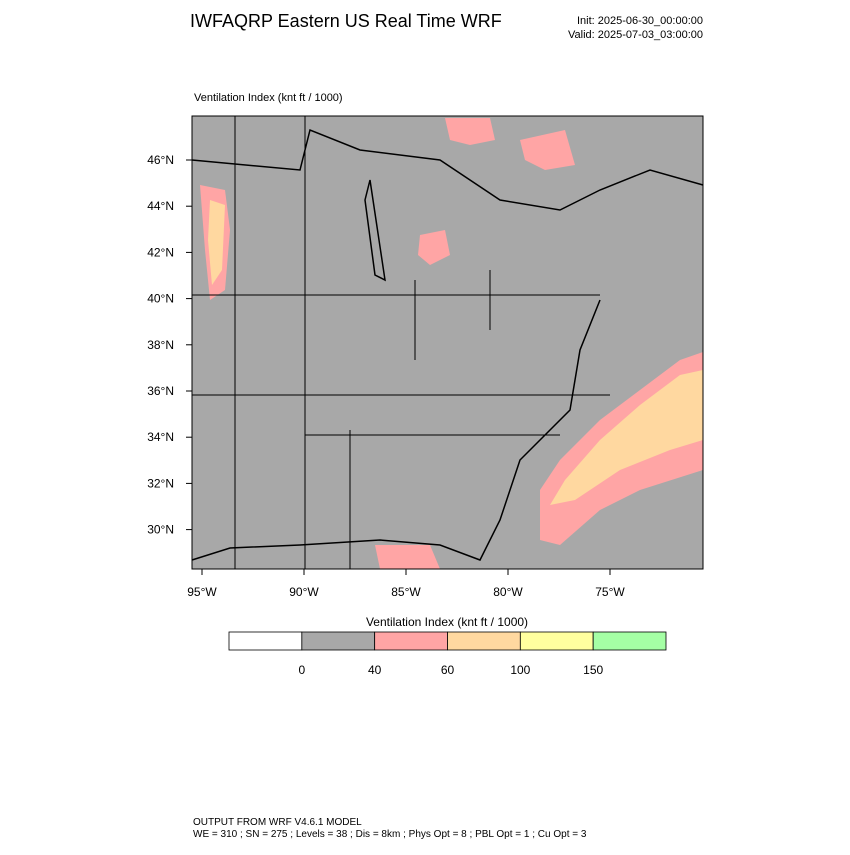 The width and height of the screenshot is (850, 855). I want to click on colorbar-tick-label: 40, so click(375, 670).